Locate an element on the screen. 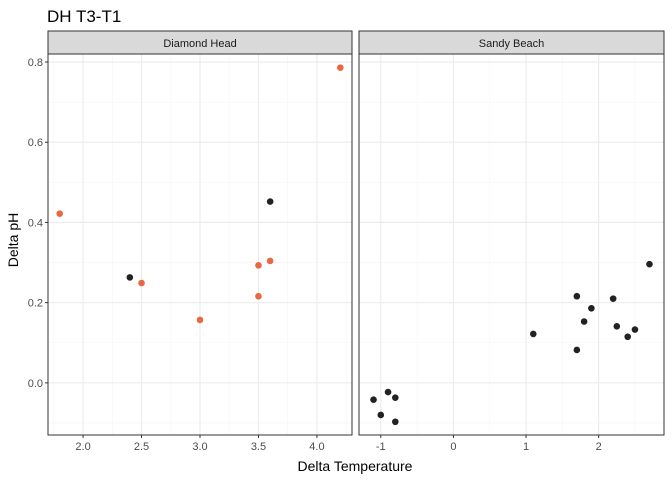 The width and height of the screenshot is (672, 480). y-tick-label: 0.6 is located at coordinates (35, 143).